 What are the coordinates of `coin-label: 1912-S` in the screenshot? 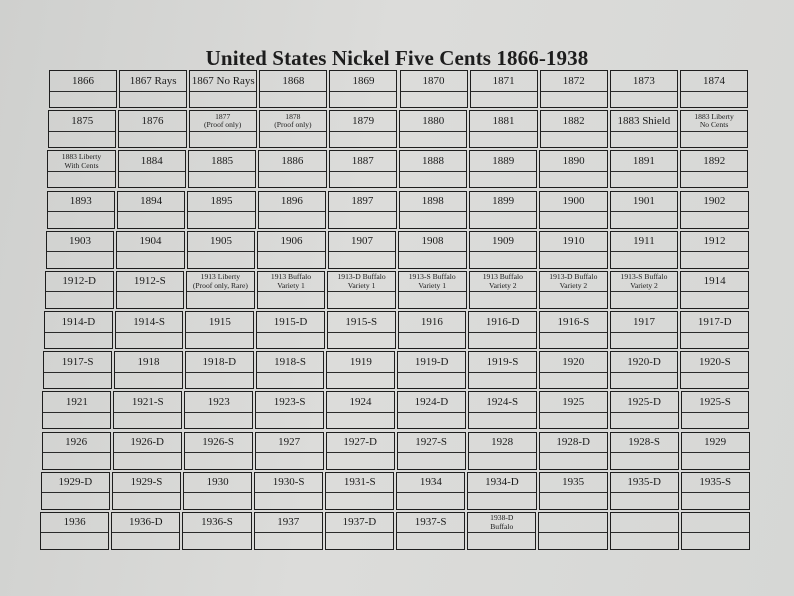 It's located at (149, 281).